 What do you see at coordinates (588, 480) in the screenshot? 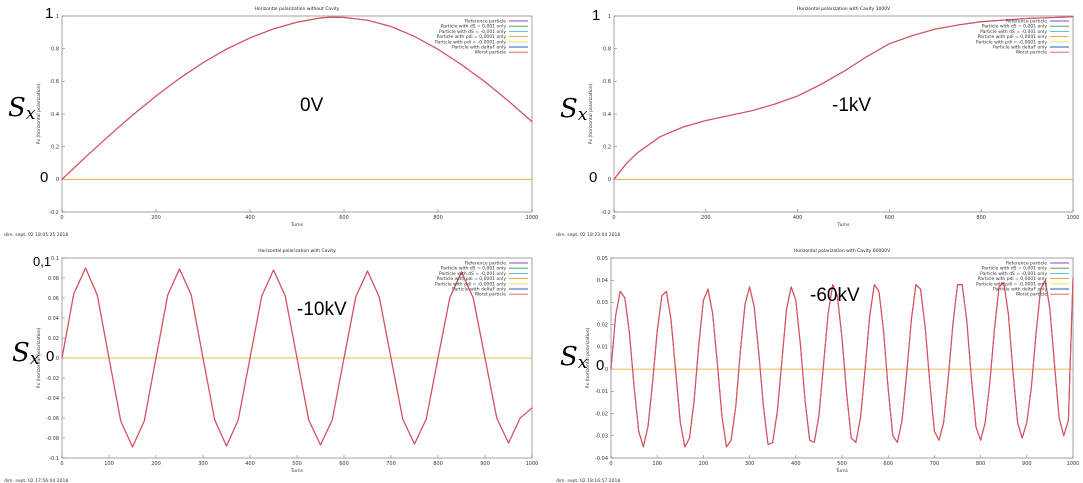
I see `chart-timestamp: dim. sept. 02 18:16:57 2018` at bounding box center [588, 480].